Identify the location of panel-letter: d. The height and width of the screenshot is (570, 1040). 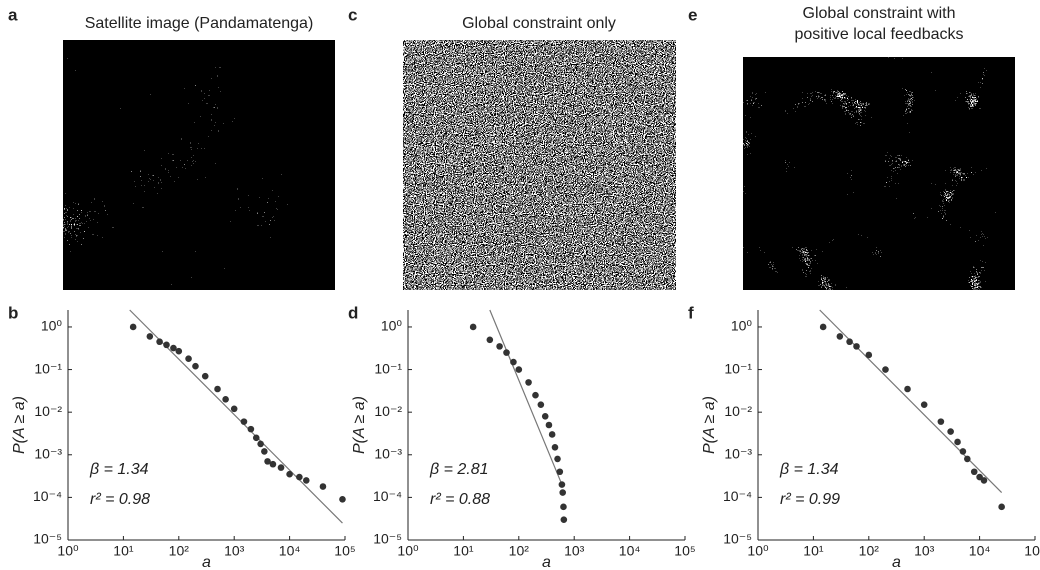
(353, 312).